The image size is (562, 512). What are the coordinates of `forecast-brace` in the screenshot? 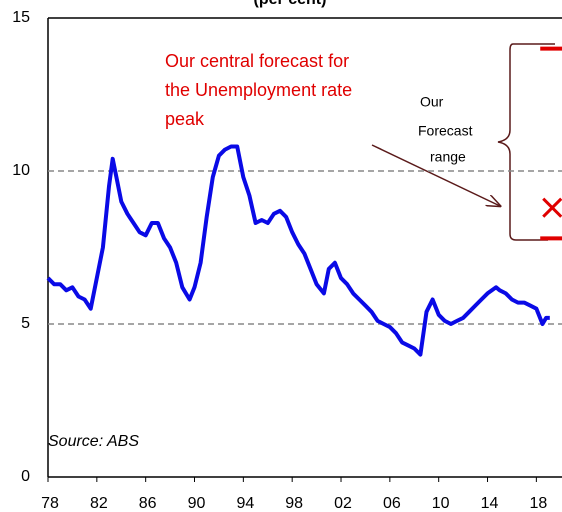 It's located at (526, 142).